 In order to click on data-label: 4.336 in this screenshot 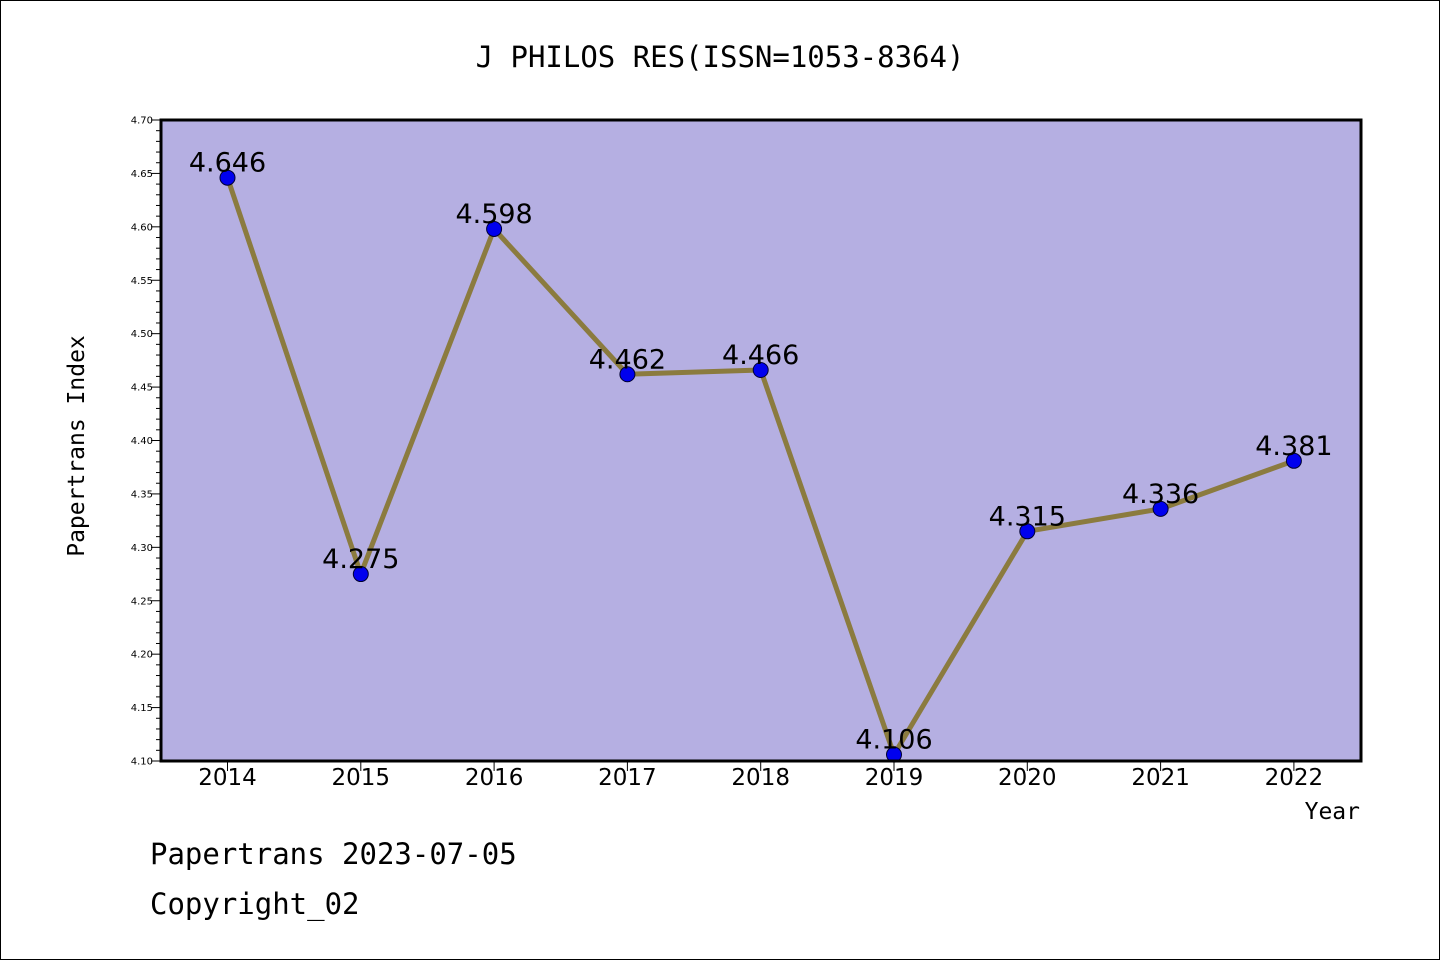, I will do `click(1160, 494)`.